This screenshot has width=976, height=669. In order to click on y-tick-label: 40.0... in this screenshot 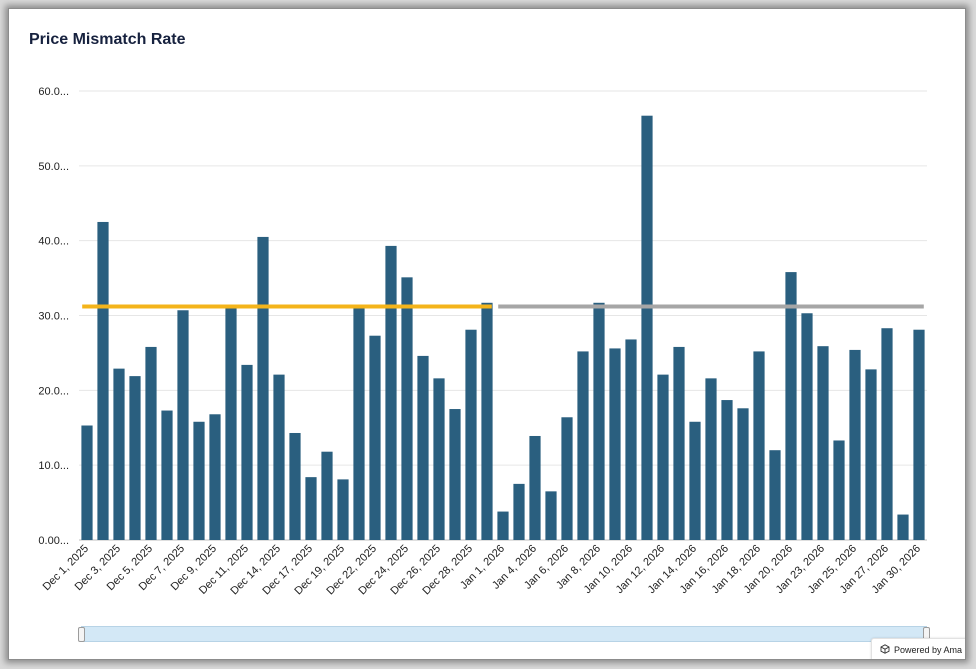, I will do `click(53, 242)`.